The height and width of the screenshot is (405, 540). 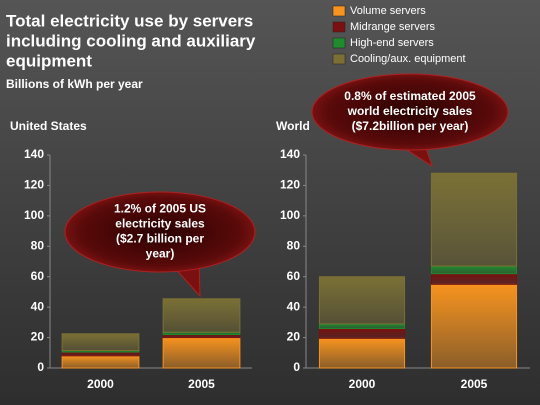 I want to click on callout-text: 0.8% of estimated 2005, so click(x=410, y=96).